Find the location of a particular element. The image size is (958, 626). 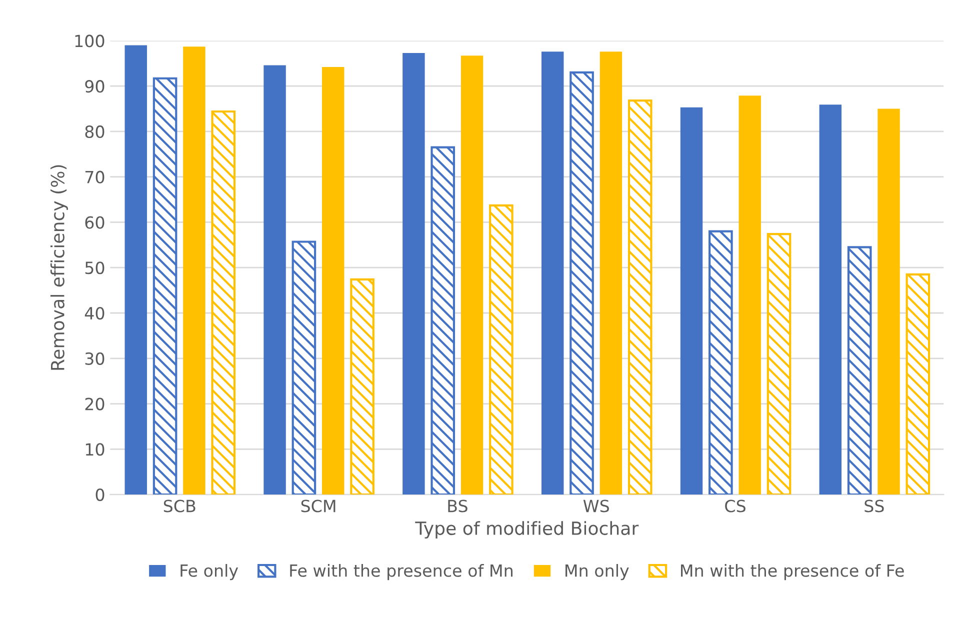

x-tick-label: BS is located at coordinates (458, 506).